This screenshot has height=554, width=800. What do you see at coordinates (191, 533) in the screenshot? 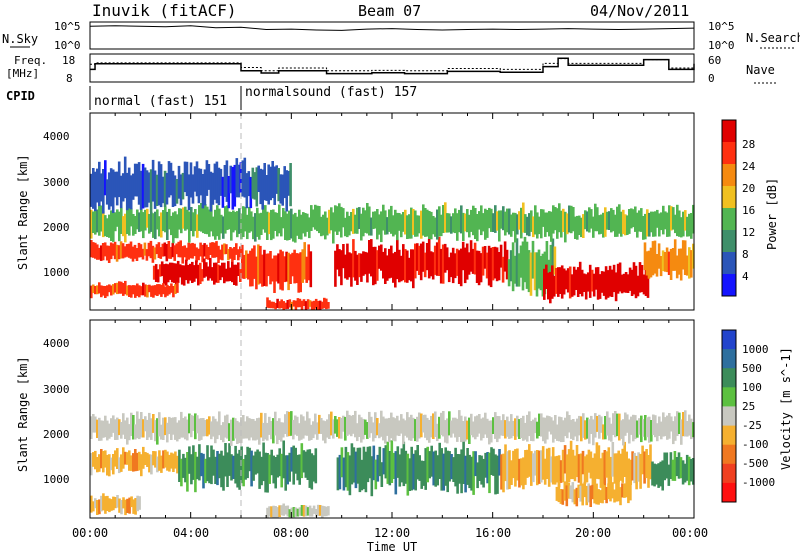
I see `xtick-label-0400: 04:00` at bounding box center [191, 533].